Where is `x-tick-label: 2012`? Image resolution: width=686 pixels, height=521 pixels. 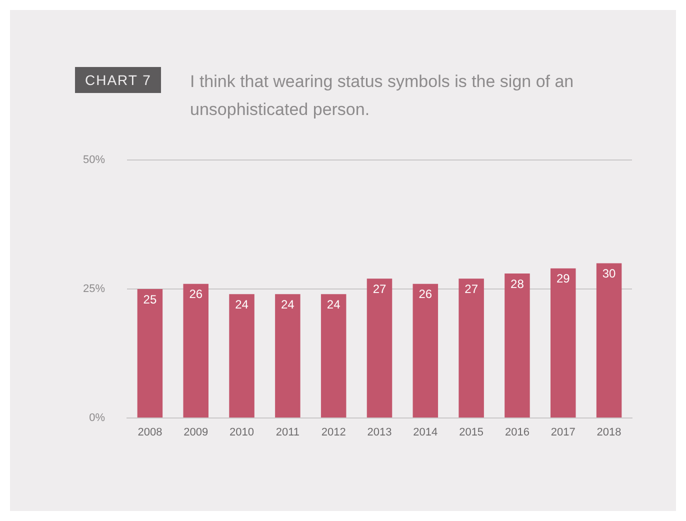
x-tick-label: 2012 is located at coordinates (333, 432).